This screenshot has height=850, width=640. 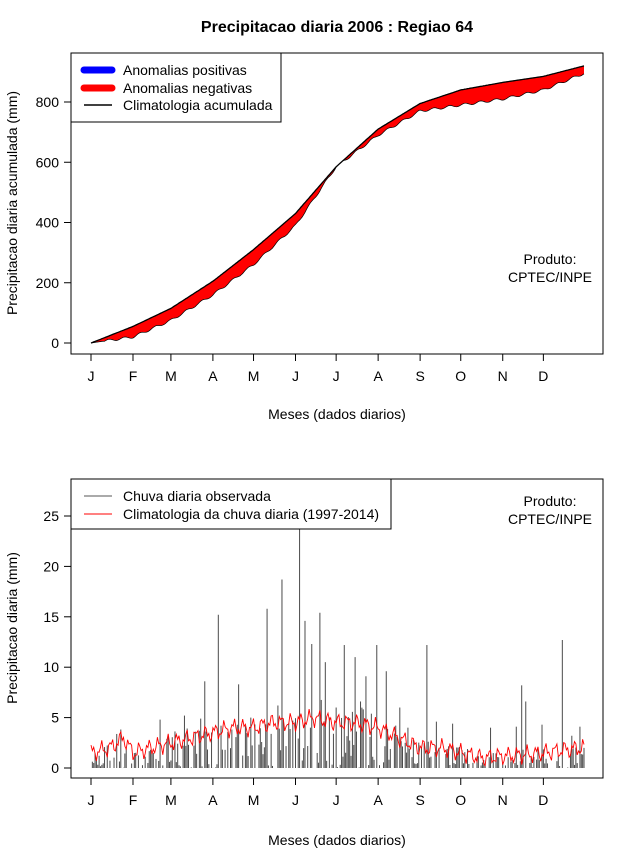 I want to click on legend-label-climatology: Climatologia da chuva diaria (1997-2014), so click(x=251, y=514).